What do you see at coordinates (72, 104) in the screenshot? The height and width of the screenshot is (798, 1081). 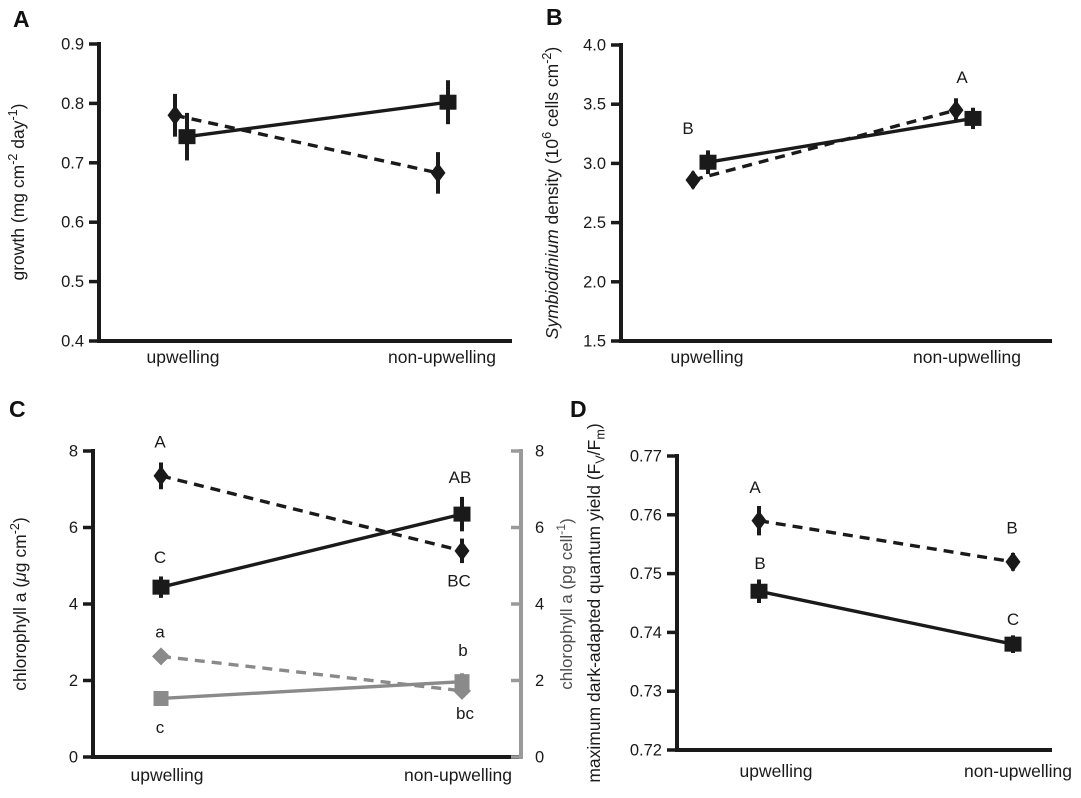 I see `y-tick-label: 0.8` at bounding box center [72, 104].